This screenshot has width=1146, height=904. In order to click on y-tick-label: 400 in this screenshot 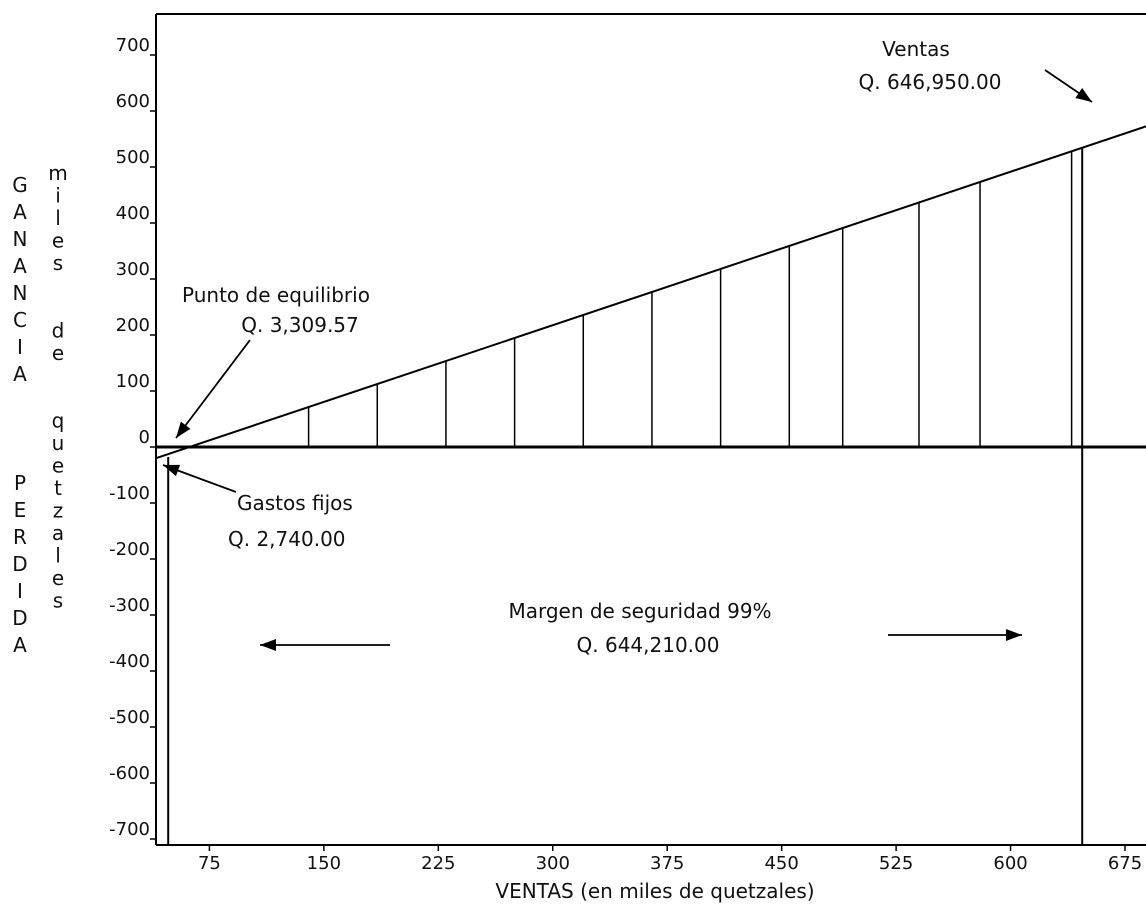, I will do `click(133, 213)`.